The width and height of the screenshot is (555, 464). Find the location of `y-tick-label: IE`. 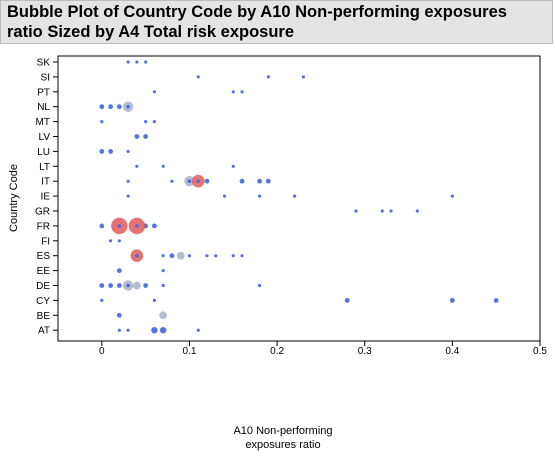

y-tick-label: IE is located at coordinates (46, 197).